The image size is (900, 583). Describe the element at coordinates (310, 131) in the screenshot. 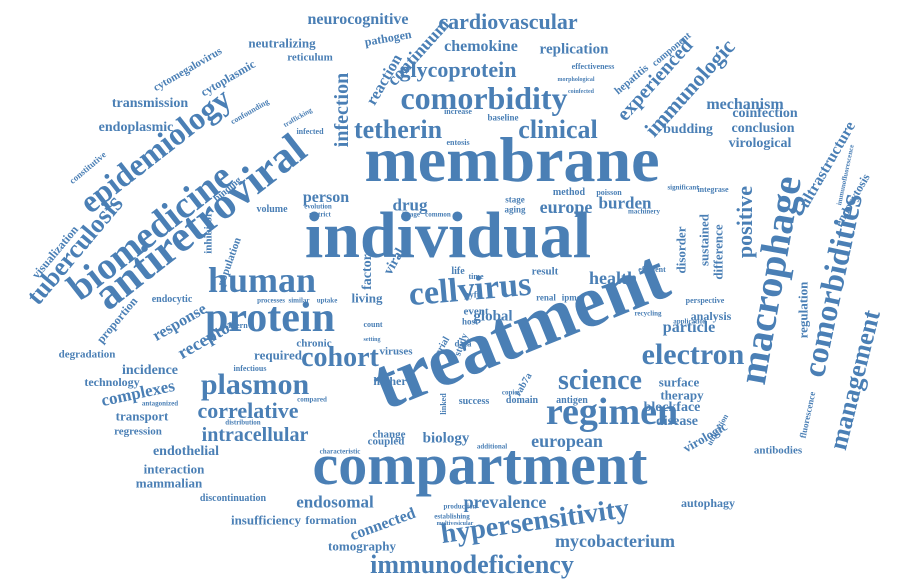

I see `word-infected: infected` at that location.